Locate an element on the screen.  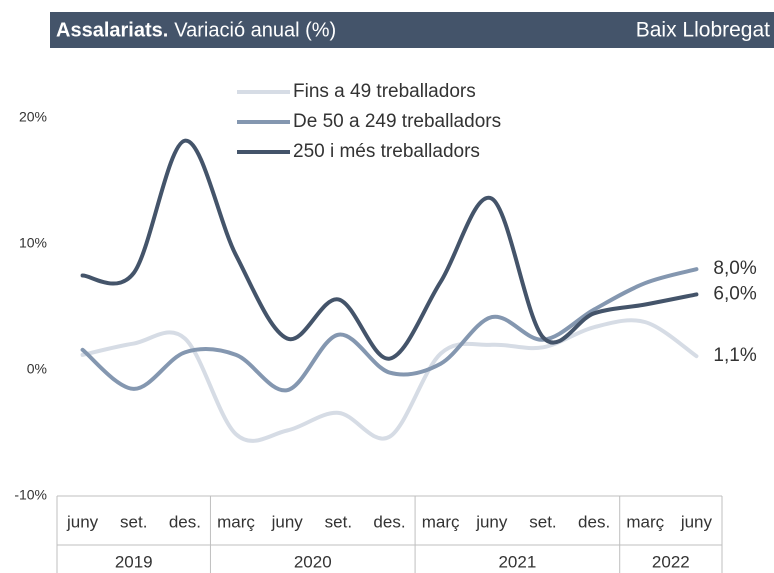
legend-label: Fins a 49 treballadors is located at coordinates (384, 91).